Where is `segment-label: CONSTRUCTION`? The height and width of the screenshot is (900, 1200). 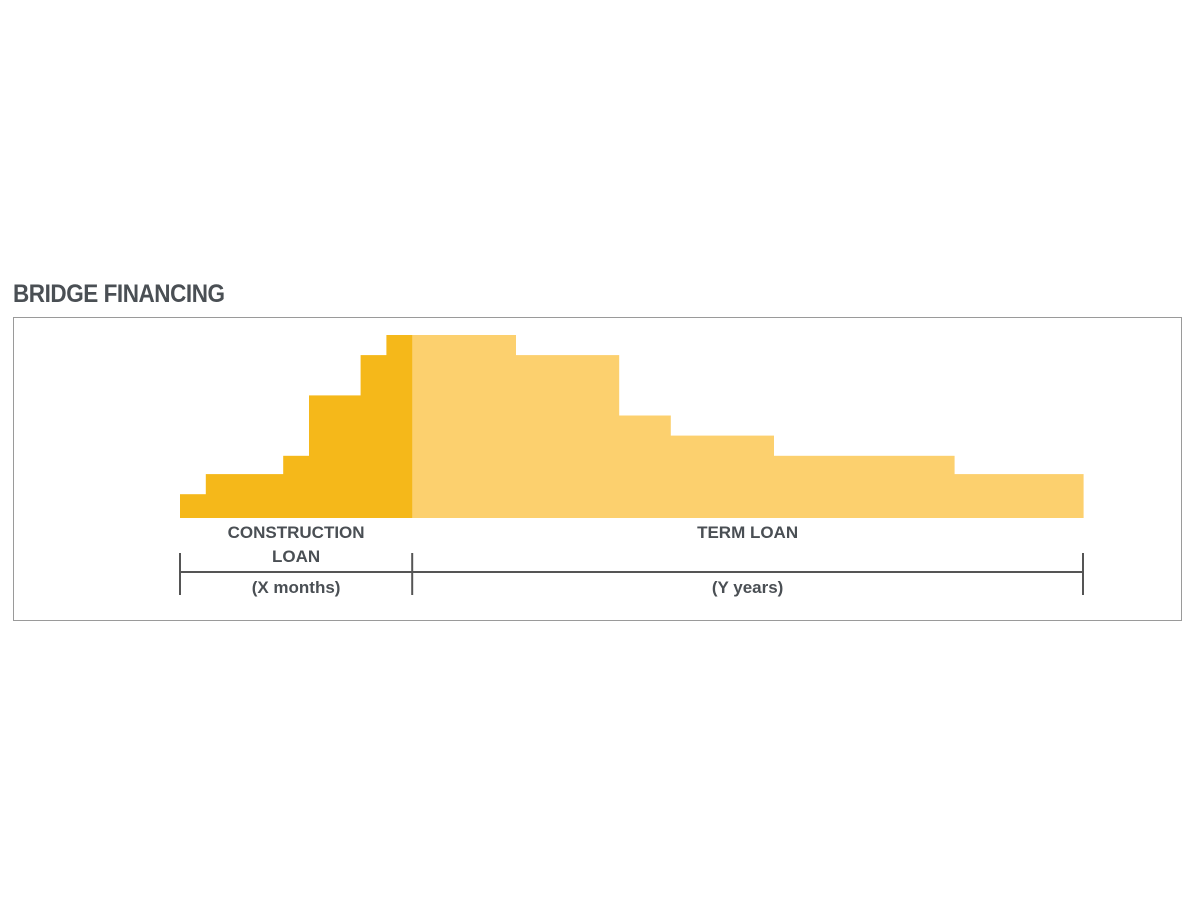
segment-label: CONSTRUCTION is located at coordinates (296, 532).